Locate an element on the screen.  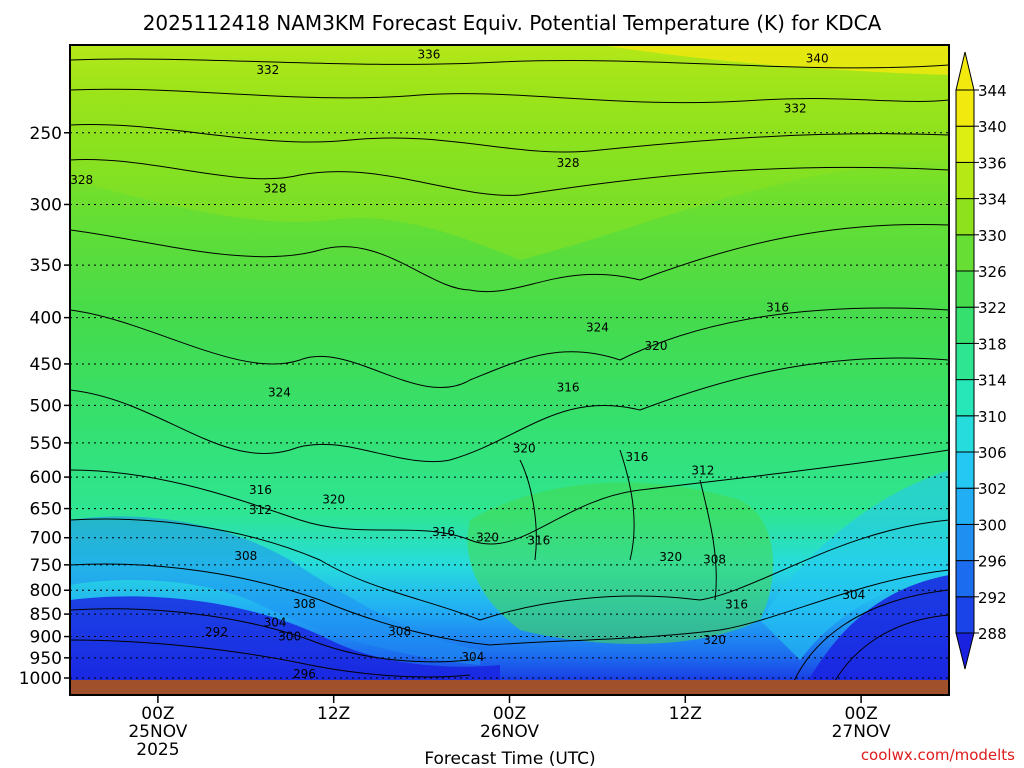
contour-label-9: 320 is located at coordinates (656, 346).